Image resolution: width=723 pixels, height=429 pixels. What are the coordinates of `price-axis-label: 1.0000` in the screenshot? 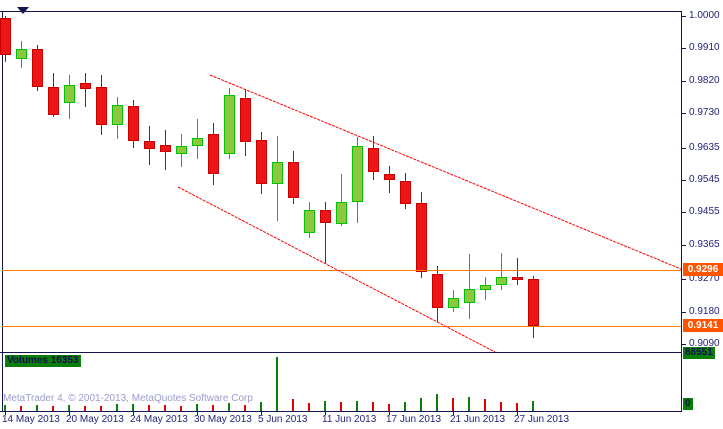 It's located at (704, 15).